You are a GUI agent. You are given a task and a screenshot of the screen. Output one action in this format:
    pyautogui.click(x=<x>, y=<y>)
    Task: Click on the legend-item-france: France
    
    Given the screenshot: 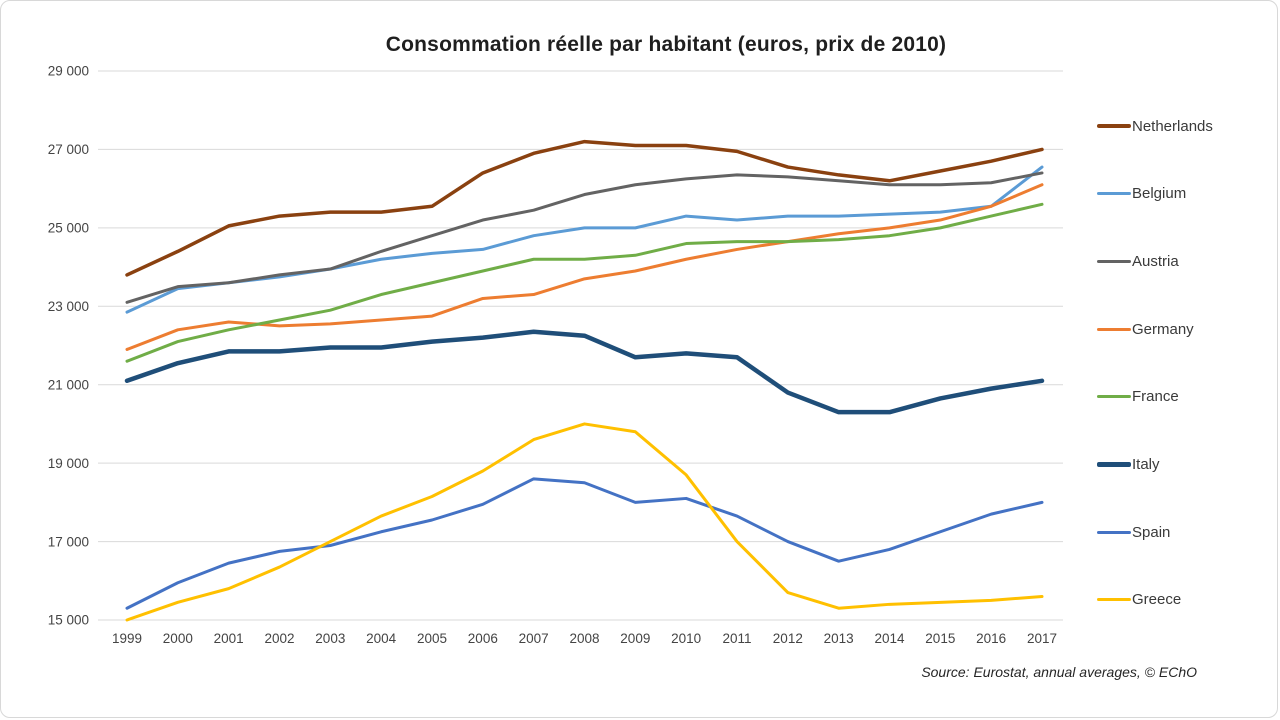 What is the action you would take?
    pyautogui.click(x=1138, y=397)
    